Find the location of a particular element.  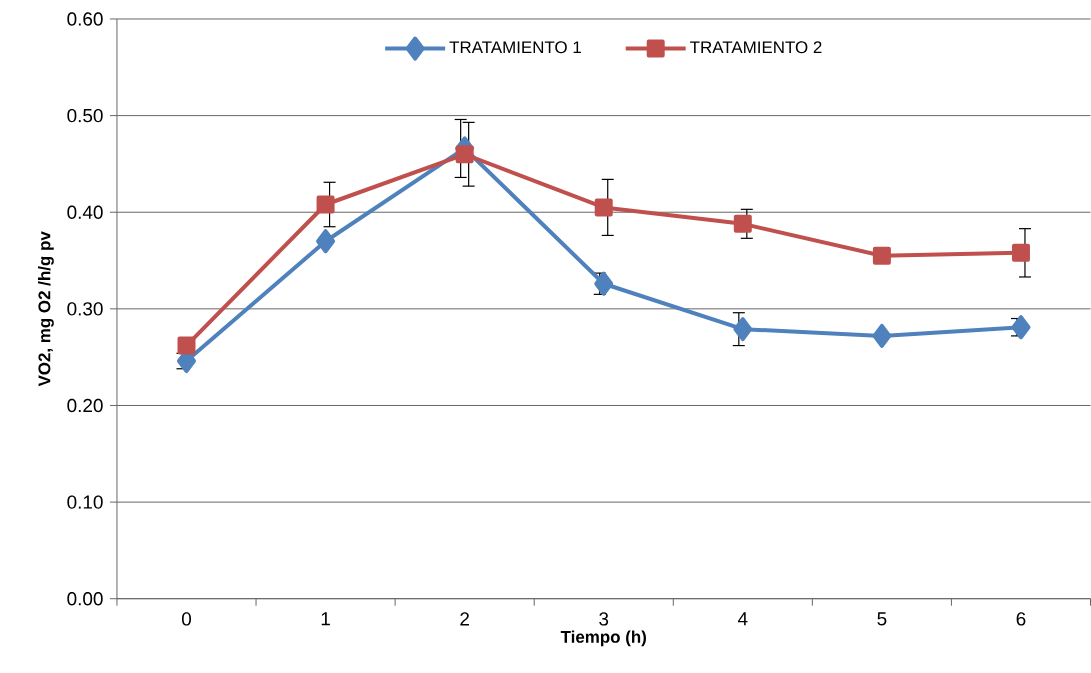

legend-label: TRATAMIENTO 2 is located at coordinates (756, 47).